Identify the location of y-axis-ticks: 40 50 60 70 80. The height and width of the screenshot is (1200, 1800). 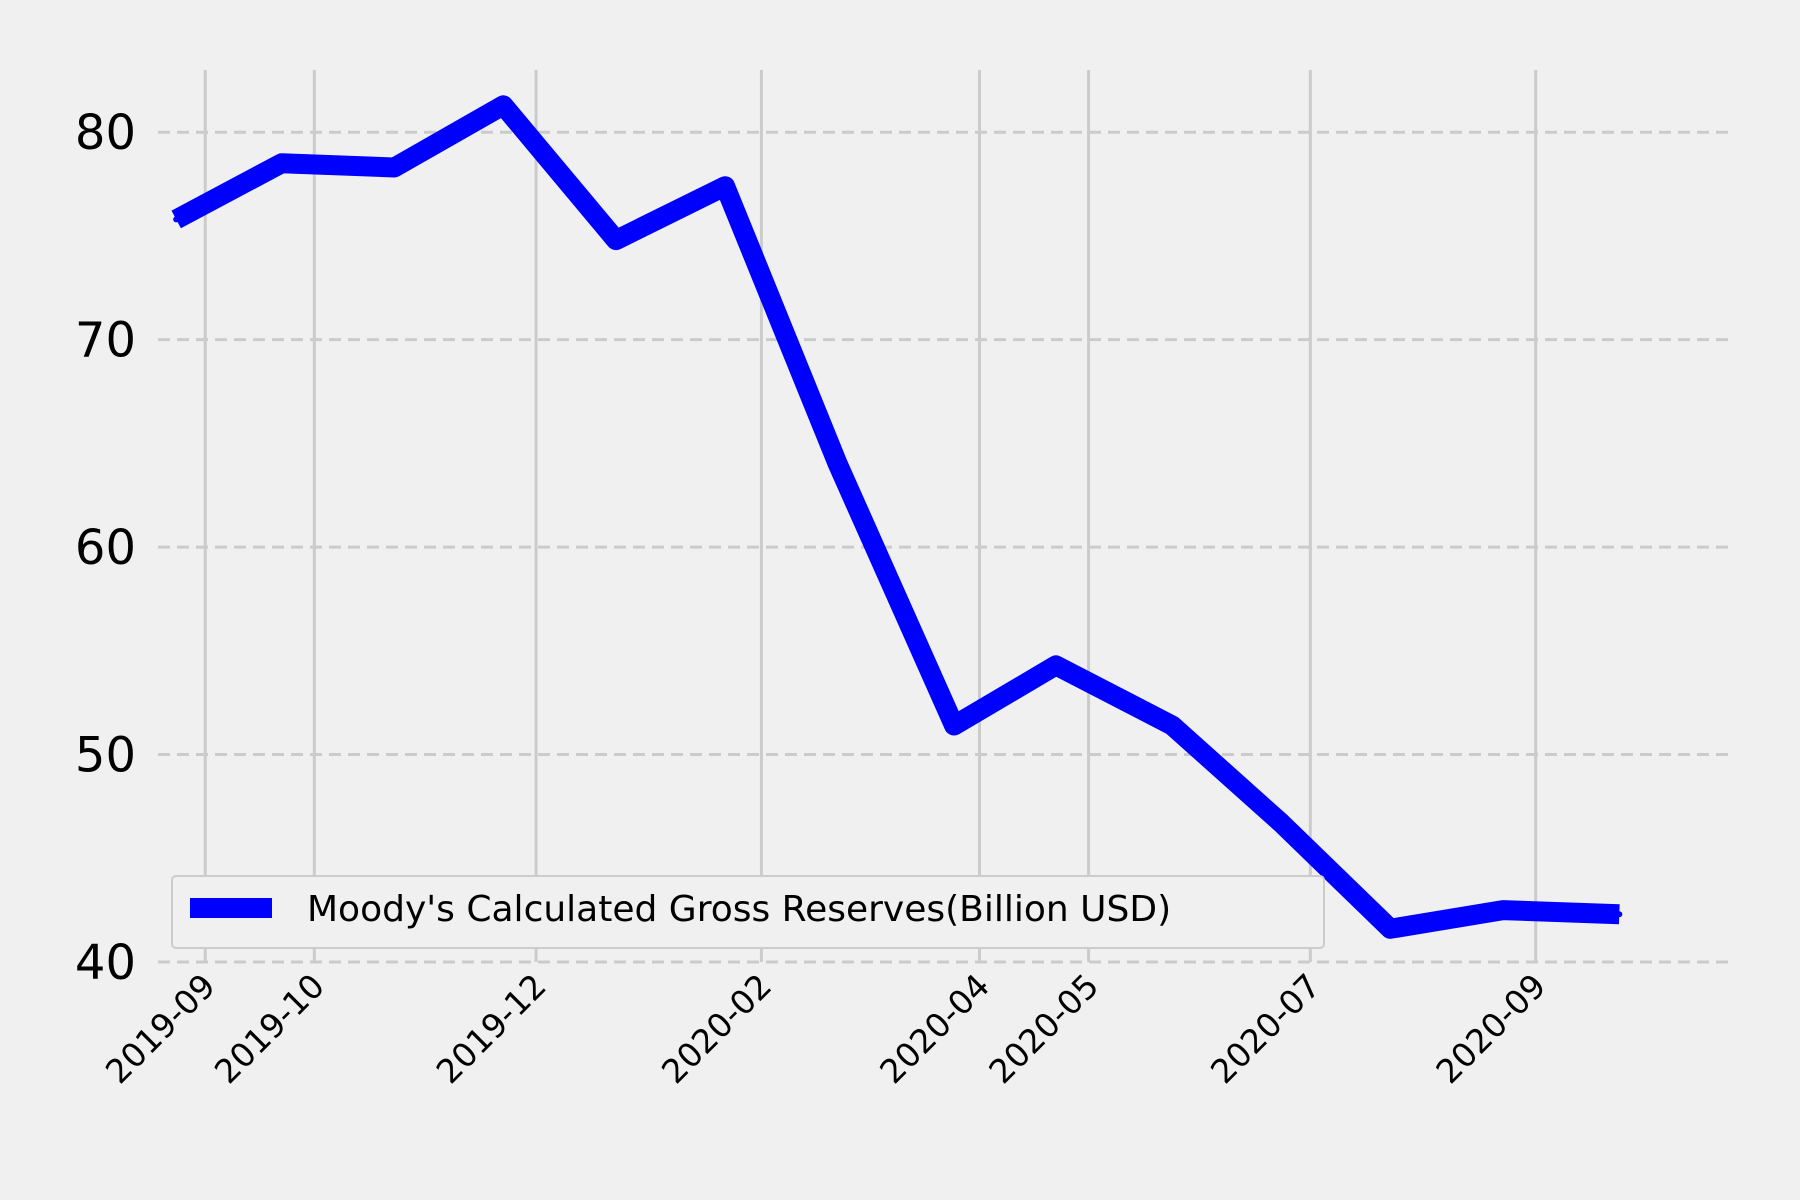
(105, 548).